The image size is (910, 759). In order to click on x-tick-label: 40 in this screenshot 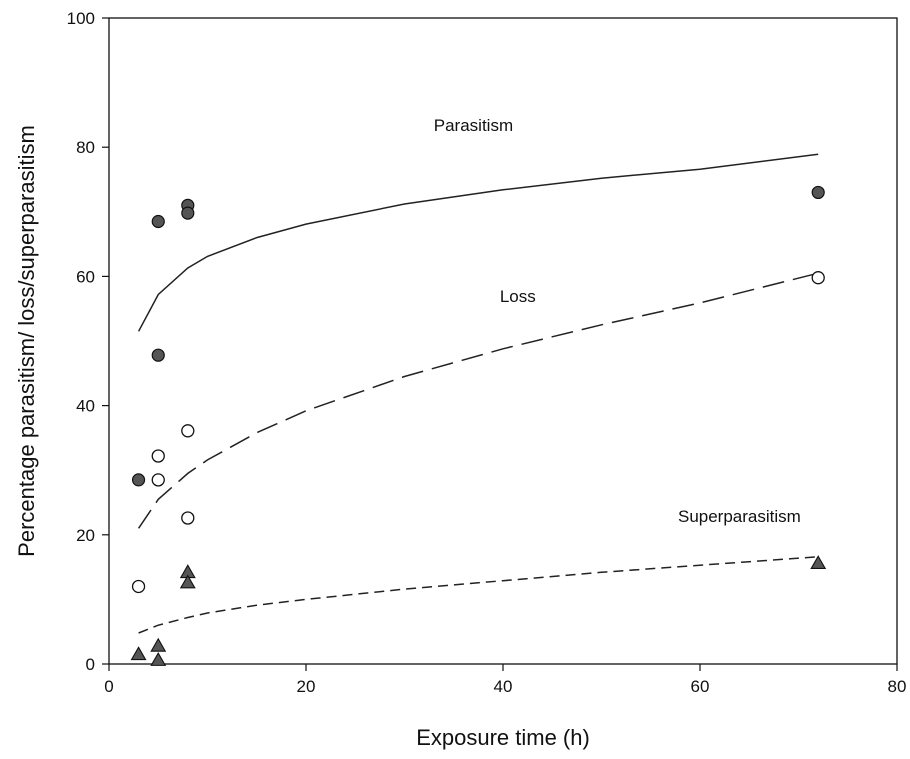, I will do `click(503, 686)`.